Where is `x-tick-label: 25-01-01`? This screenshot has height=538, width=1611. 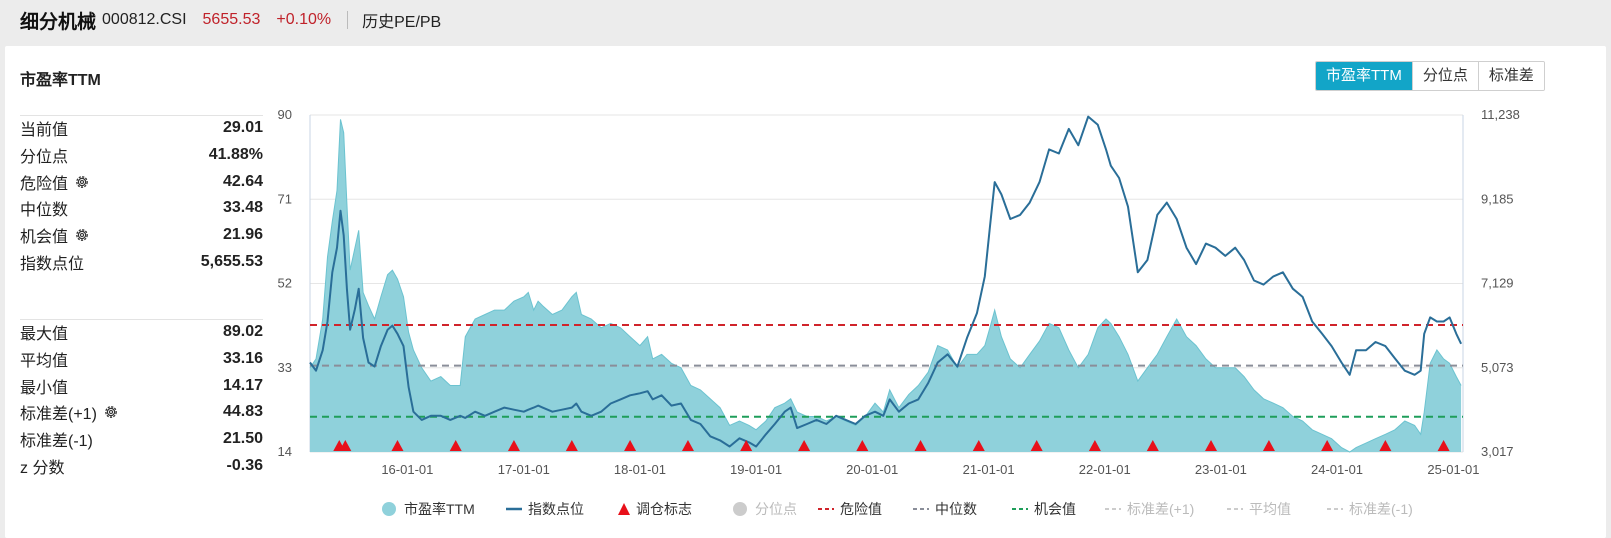
x-tick-label: 25-01-01 is located at coordinates (1453, 469).